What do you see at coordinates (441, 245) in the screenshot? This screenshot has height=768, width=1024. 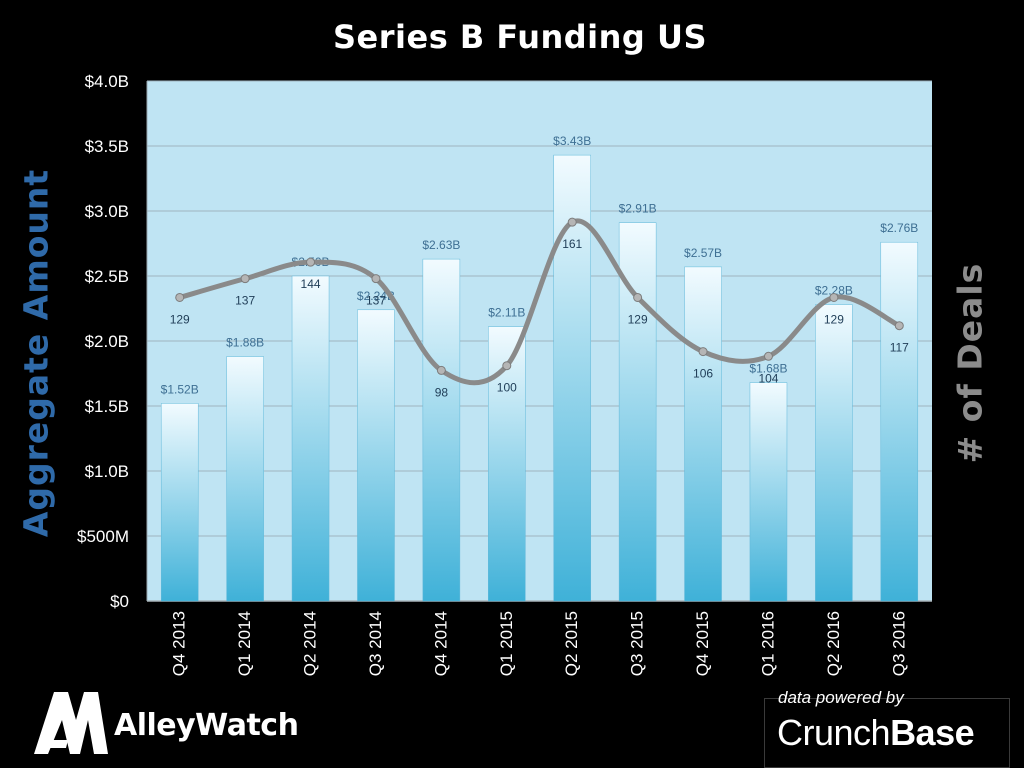 I see `bar-value-label: $2.63B` at bounding box center [441, 245].